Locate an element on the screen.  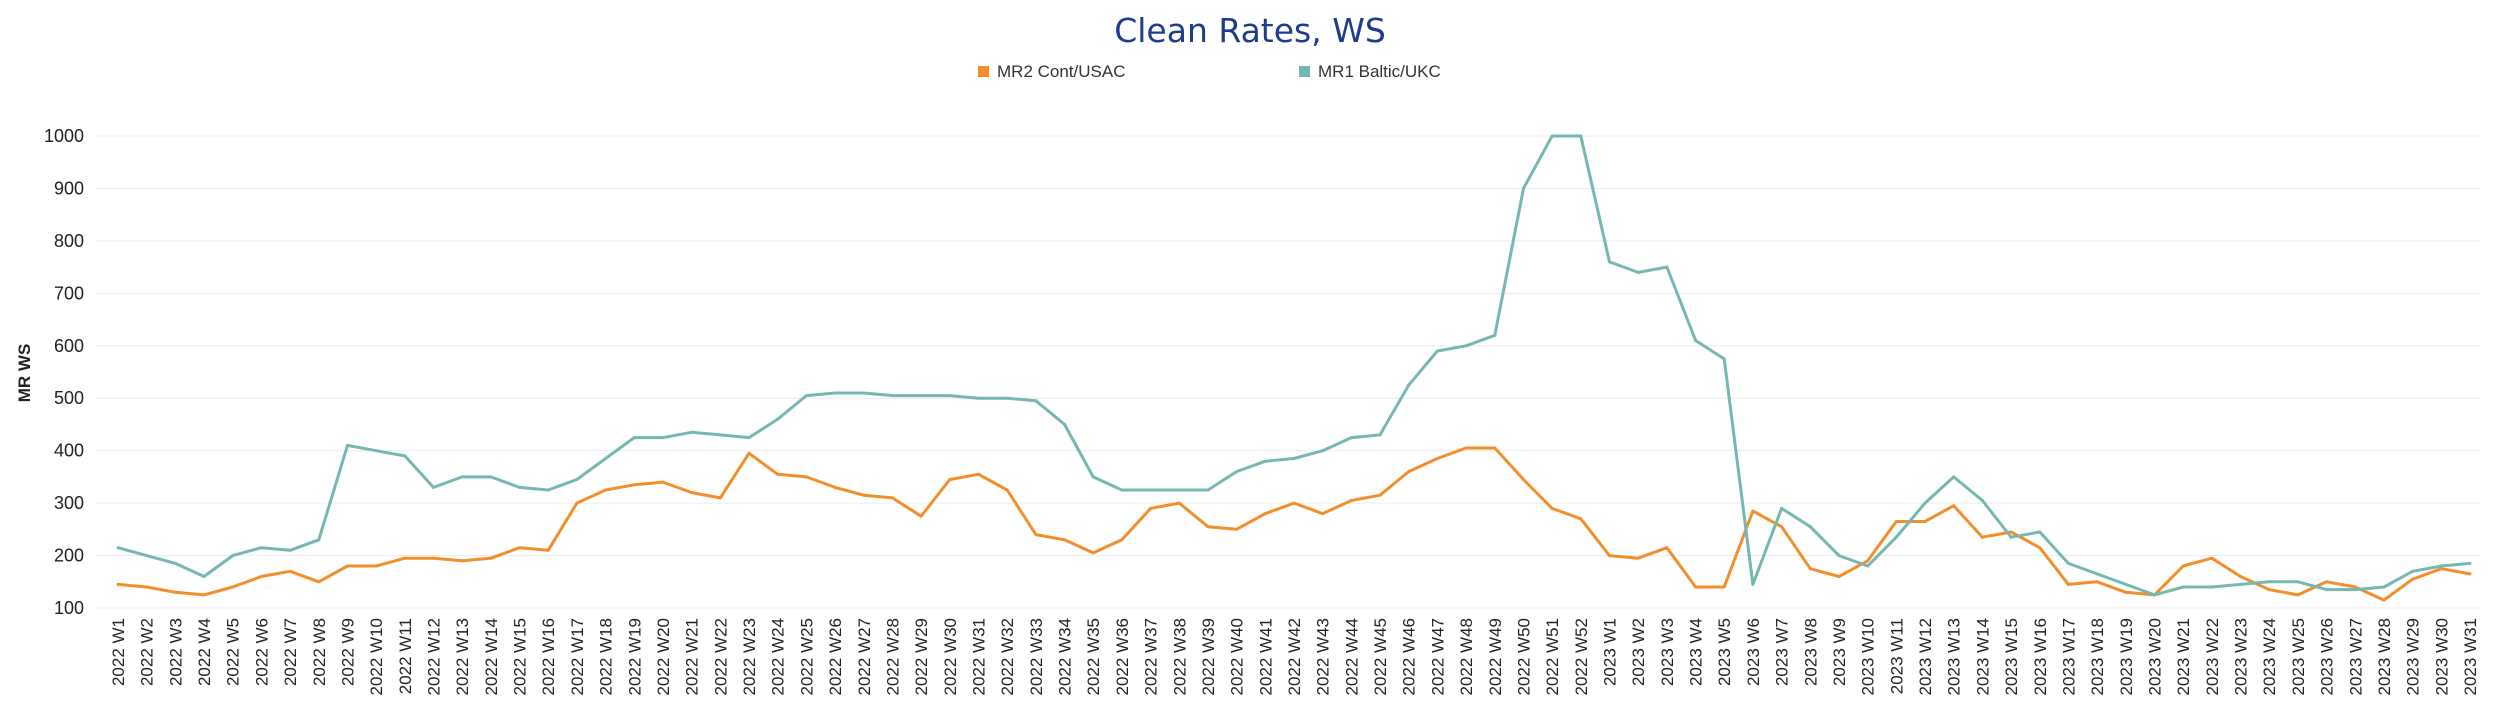
x-tick-label: 2022 W25 is located at coordinates (806, 657).